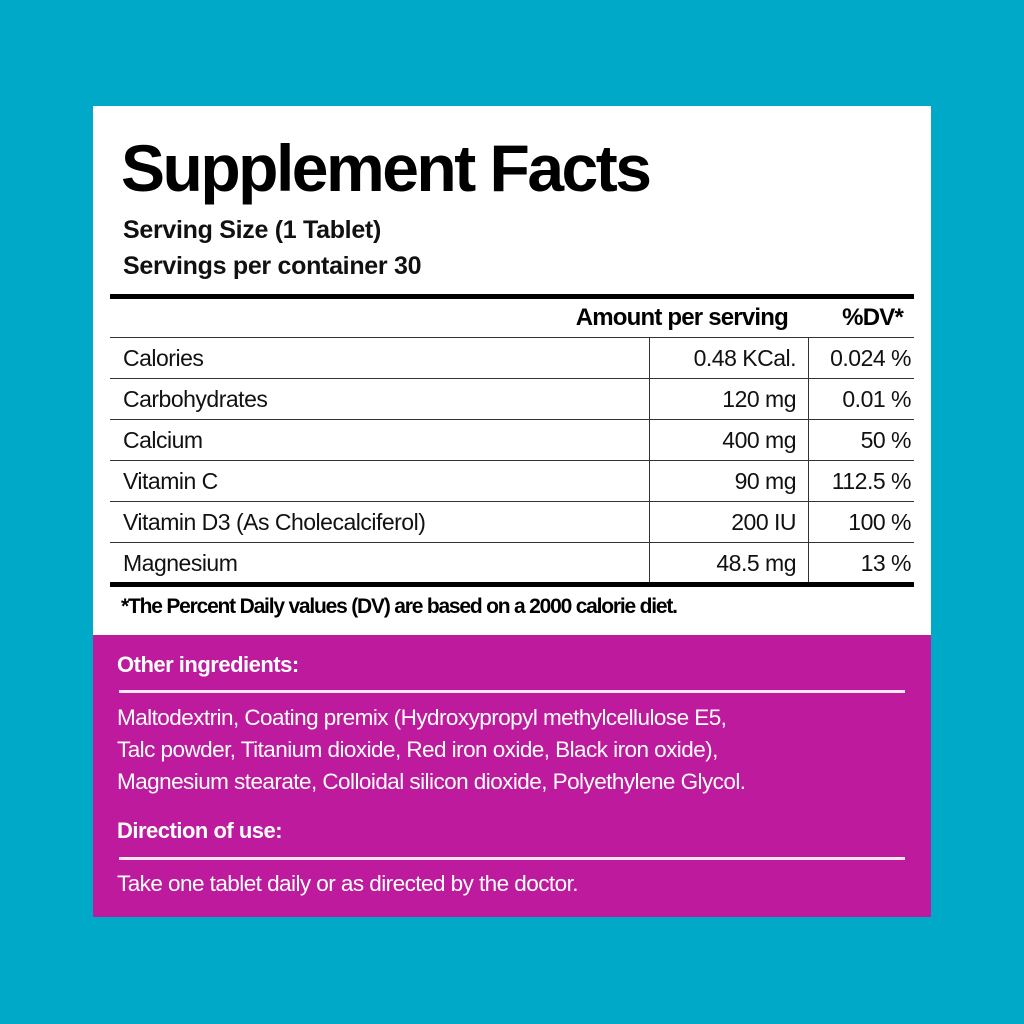  I want to click on nutrient-name: Vitamin D3 (As Cholecalciferol), so click(380, 522).